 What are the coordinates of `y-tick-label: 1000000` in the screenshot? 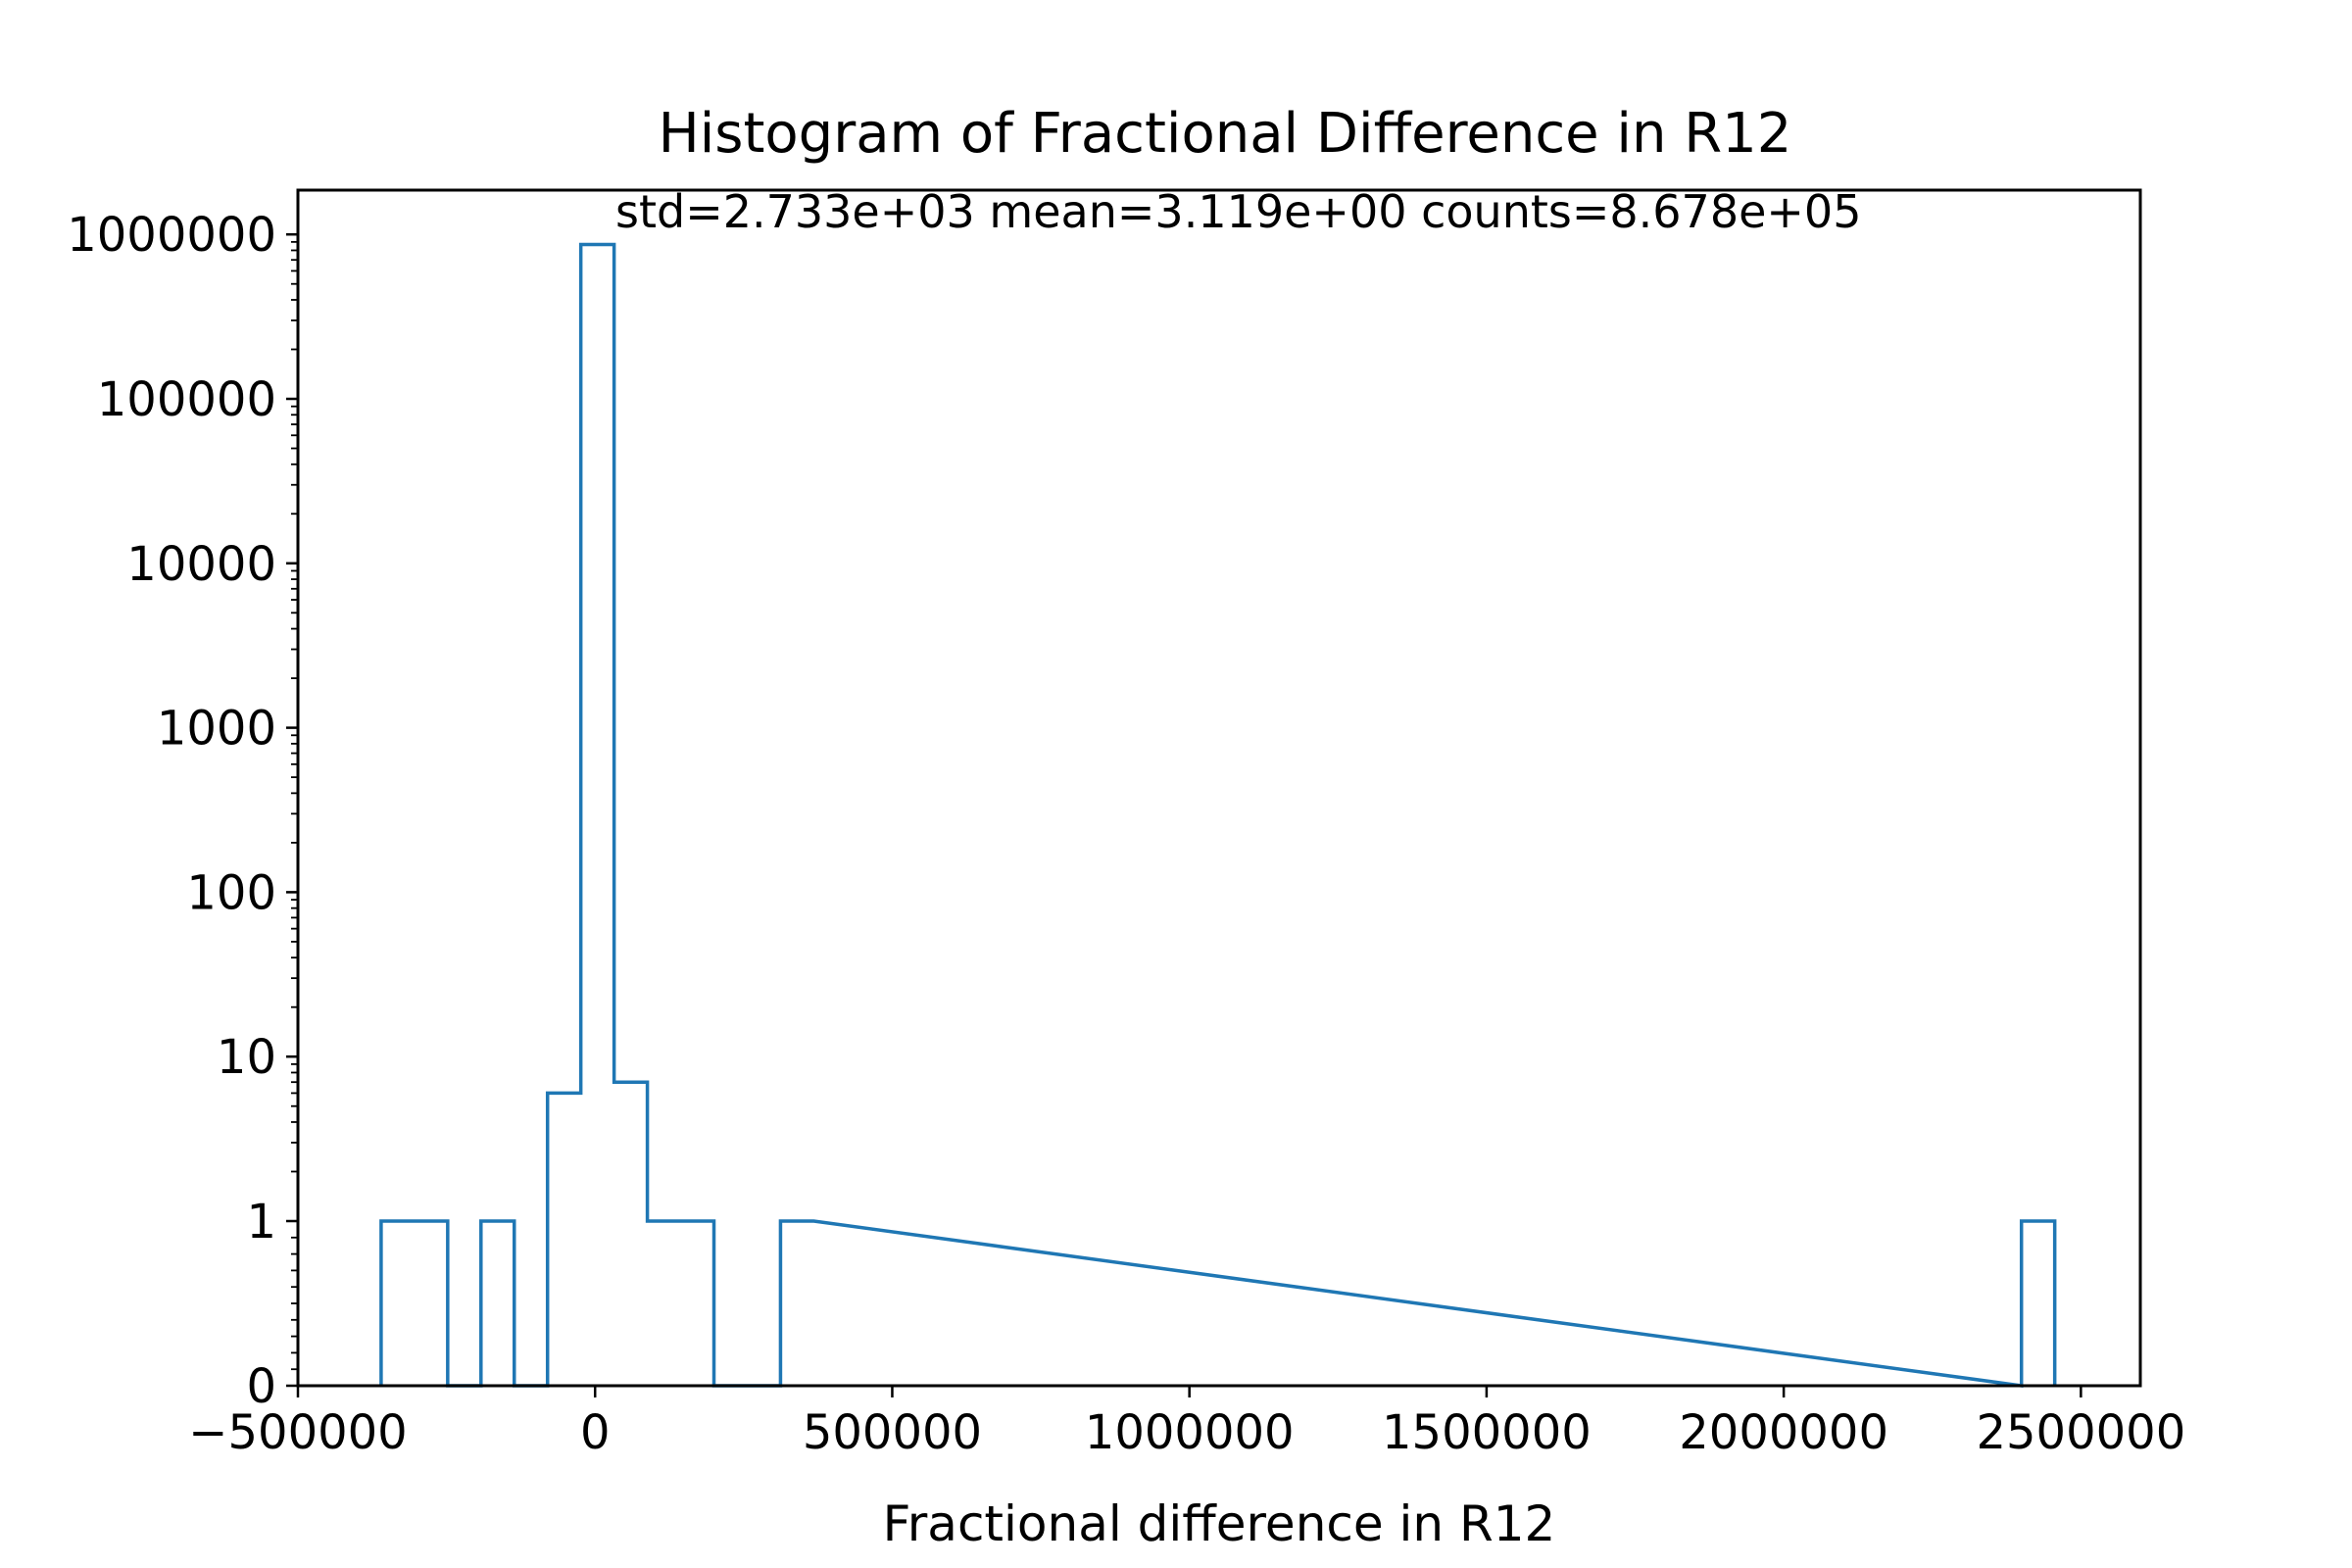 It's located at (171, 235).